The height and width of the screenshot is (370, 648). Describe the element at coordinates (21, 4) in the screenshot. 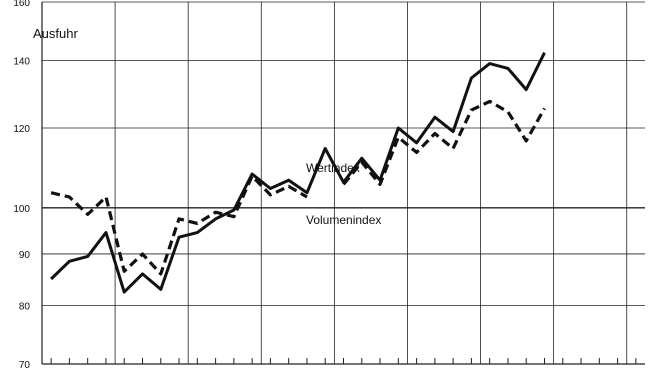

I see `y-tick-label: 160` at that location.